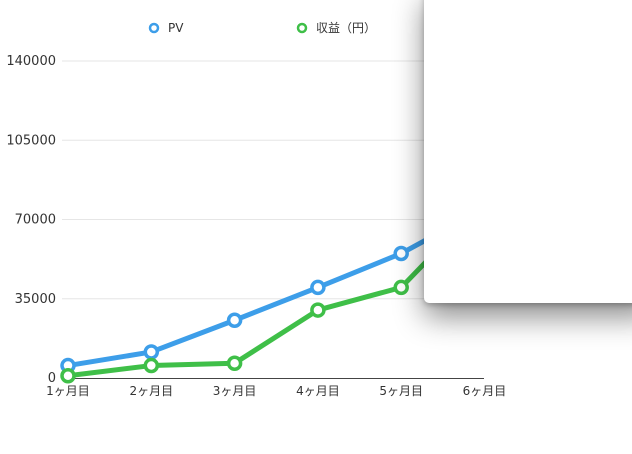 This screenshot has width=632, height=454. Describe the element at coordinates (151, 391) in the screenshot. I see `x-tick-label: 2ヶ月目` at that location.